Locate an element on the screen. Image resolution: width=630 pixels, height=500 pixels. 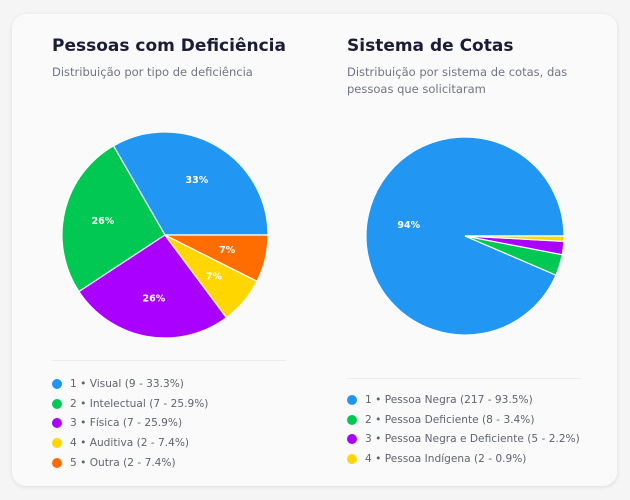
chart-title-deficiencia: Pessoas com Deficiência is located at coordinates (169, 46).